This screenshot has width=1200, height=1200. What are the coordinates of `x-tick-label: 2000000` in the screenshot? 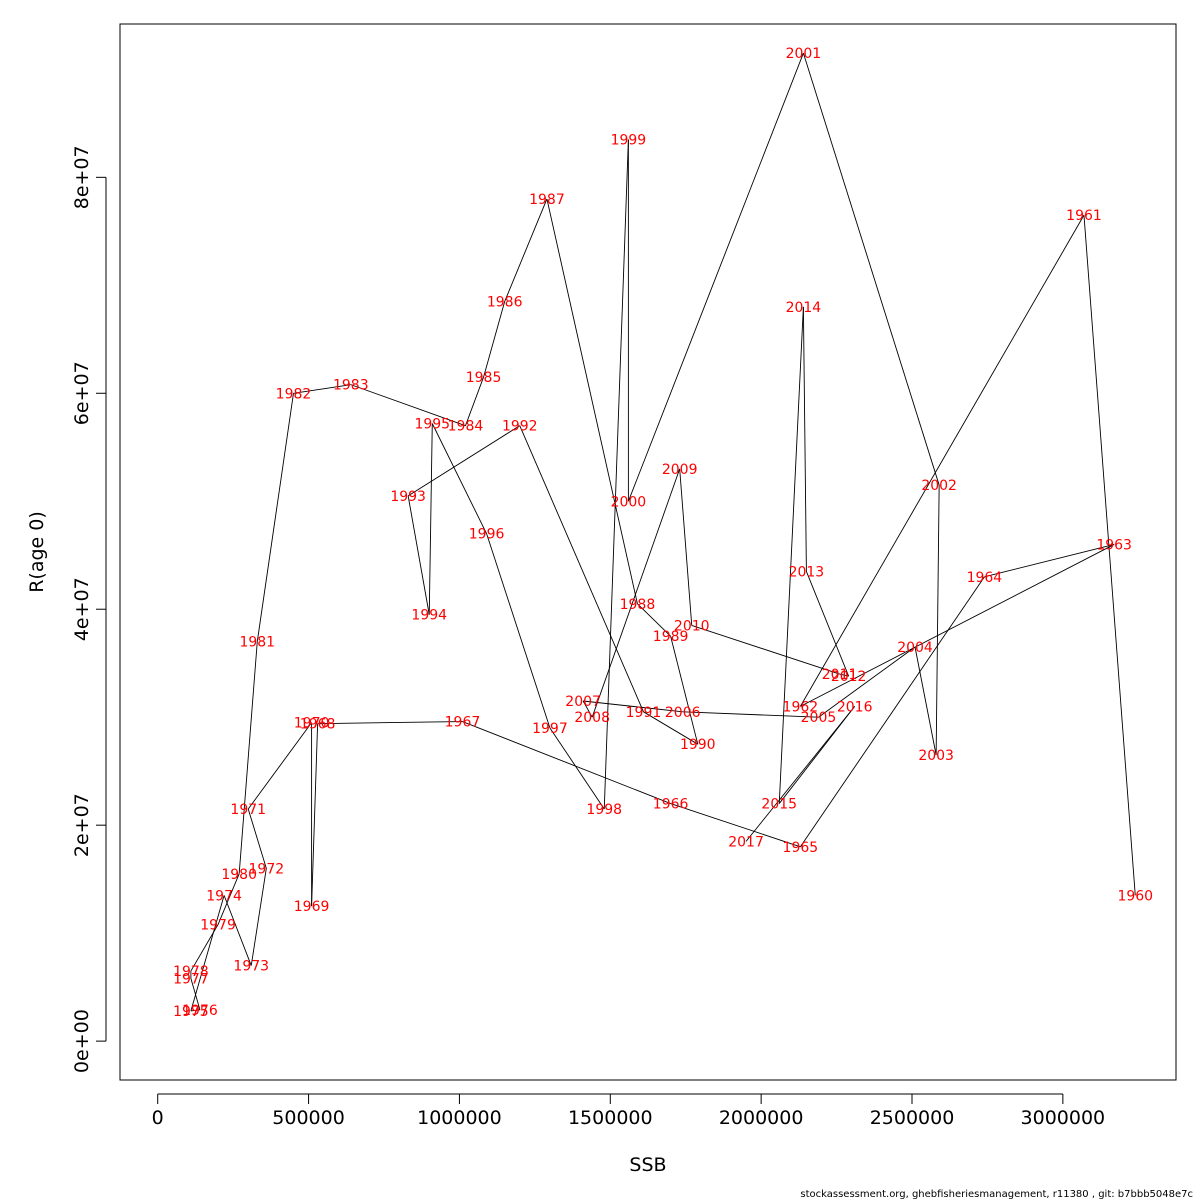 It's located at (761, 1118).